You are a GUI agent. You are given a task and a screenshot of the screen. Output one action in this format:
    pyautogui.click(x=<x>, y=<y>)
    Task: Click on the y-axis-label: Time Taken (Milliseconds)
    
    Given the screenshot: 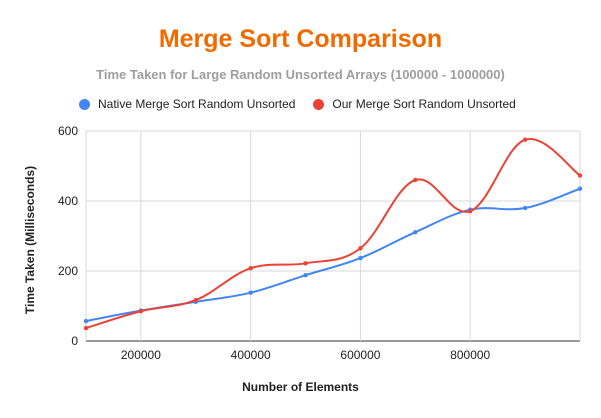 What is the action you would take?
    pyautogui.click(x=30, y=240)
    